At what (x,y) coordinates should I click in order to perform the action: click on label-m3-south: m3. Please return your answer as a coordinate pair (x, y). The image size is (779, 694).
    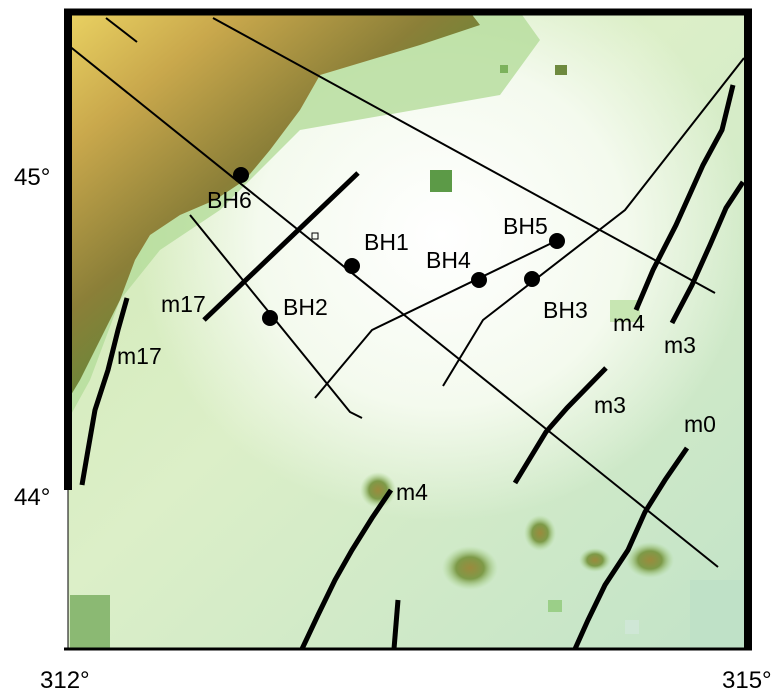
    Looking at the image, I should click on (610, 405).